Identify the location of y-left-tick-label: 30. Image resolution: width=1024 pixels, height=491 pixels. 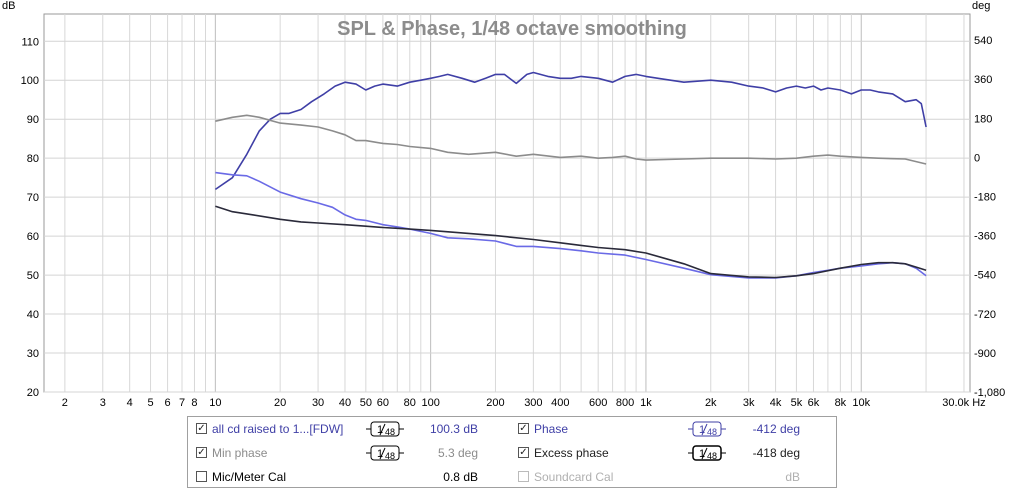
(33, 354).